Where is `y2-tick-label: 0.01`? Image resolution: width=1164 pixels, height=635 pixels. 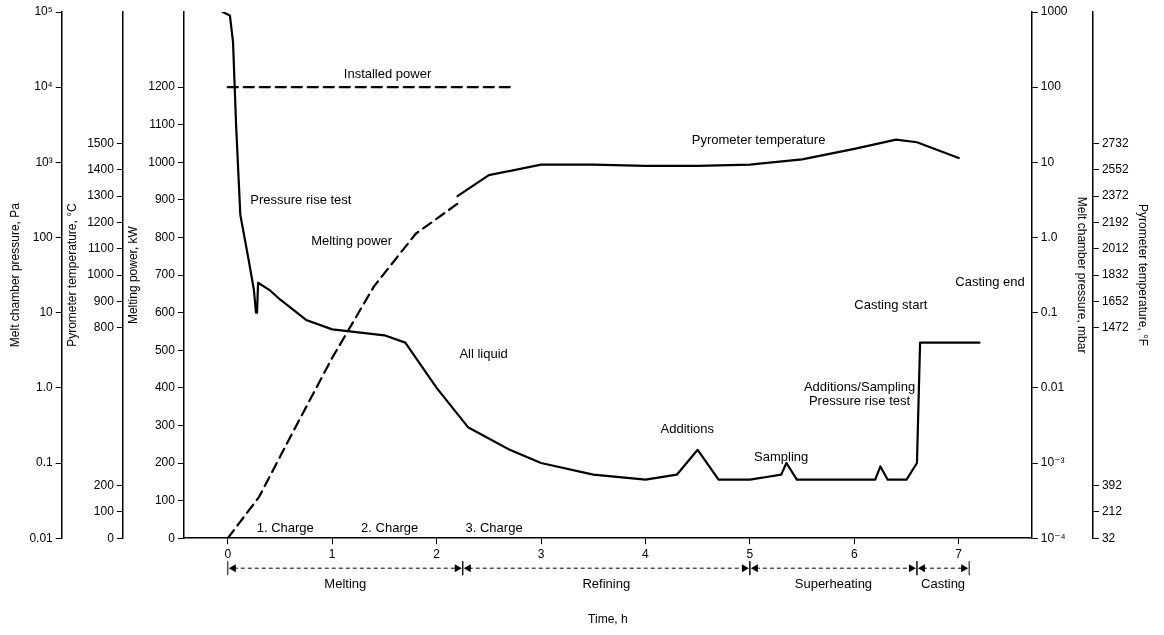
y2-tick-label: 0.01 is located at coordinates (1052, 387).